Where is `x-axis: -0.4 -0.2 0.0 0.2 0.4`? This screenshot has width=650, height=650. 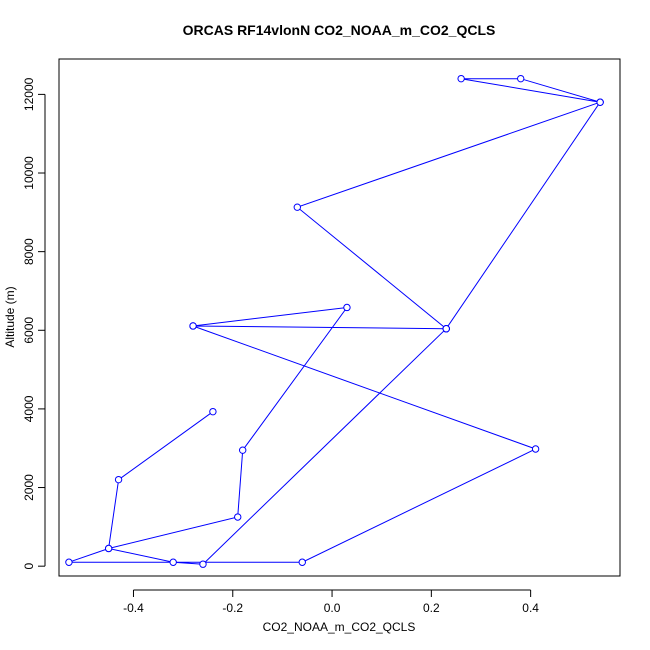 x-axis: -0.4 -0.2 0.0 0.2 0.4 is located at coordinates (331, 602).